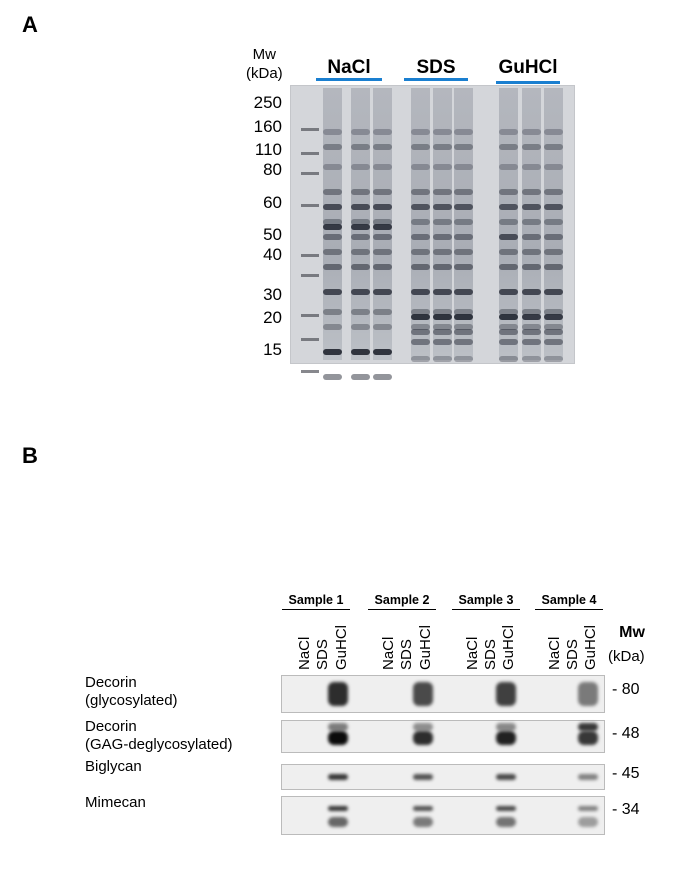  I want to click on marker-label: 30, so click(272, 294).